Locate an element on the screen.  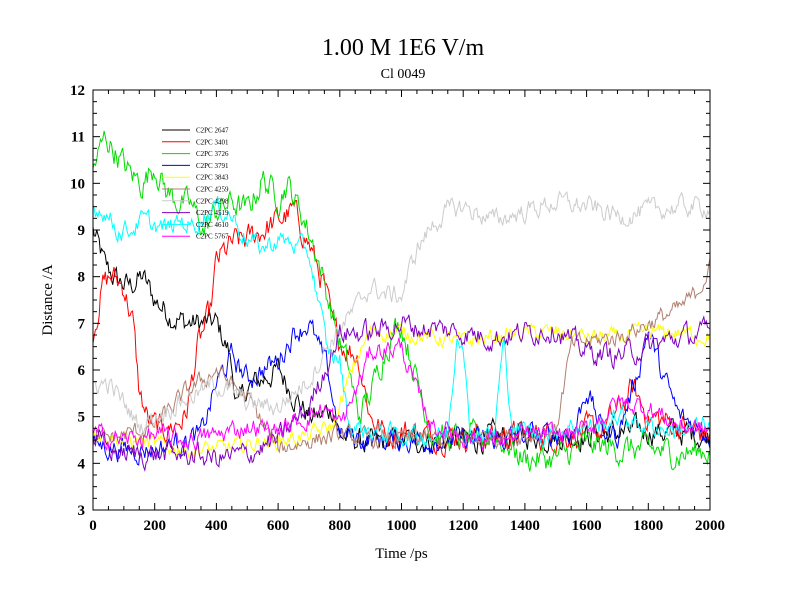
legend-label: C2PC 5767 is located at coordinates (212, 237).